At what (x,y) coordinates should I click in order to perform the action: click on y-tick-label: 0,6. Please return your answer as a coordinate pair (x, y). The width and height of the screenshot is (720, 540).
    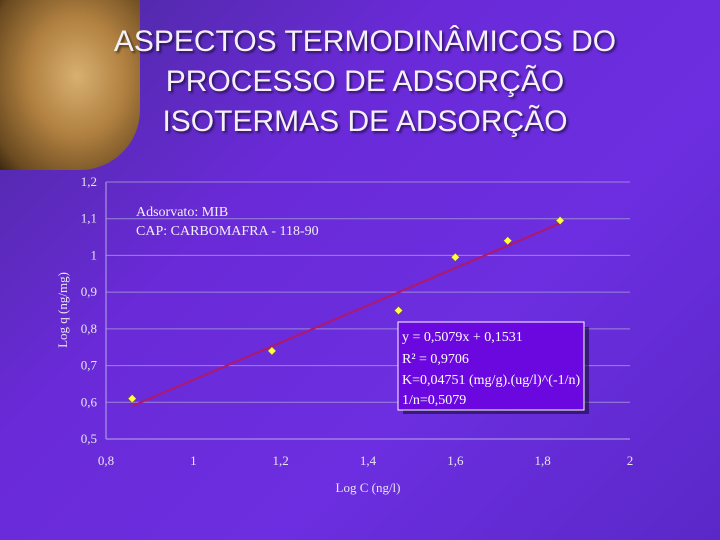
    Looking at the image, I should click on (89, 401).